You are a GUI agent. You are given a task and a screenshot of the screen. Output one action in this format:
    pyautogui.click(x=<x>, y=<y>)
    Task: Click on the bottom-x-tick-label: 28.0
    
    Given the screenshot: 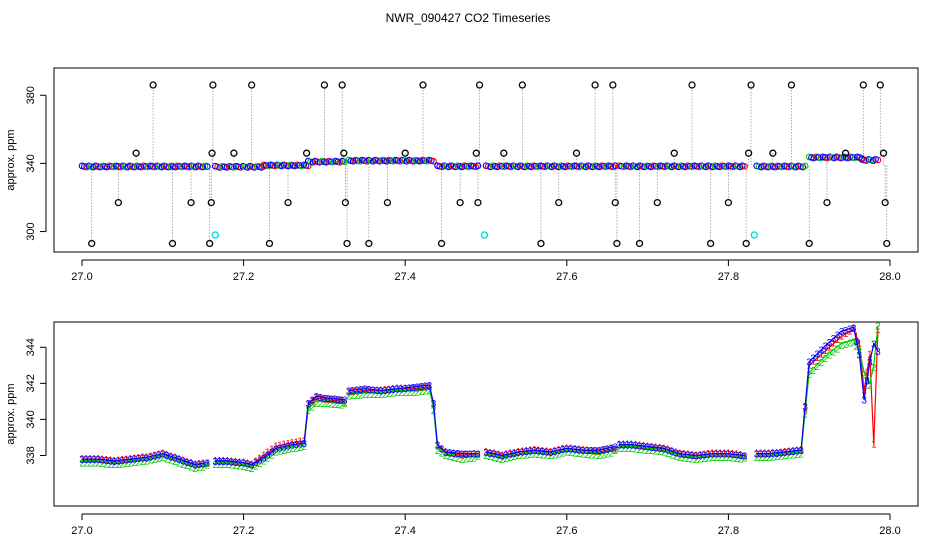 What is the action you would take?
    pyautogui.click(x=889, y=531)
    